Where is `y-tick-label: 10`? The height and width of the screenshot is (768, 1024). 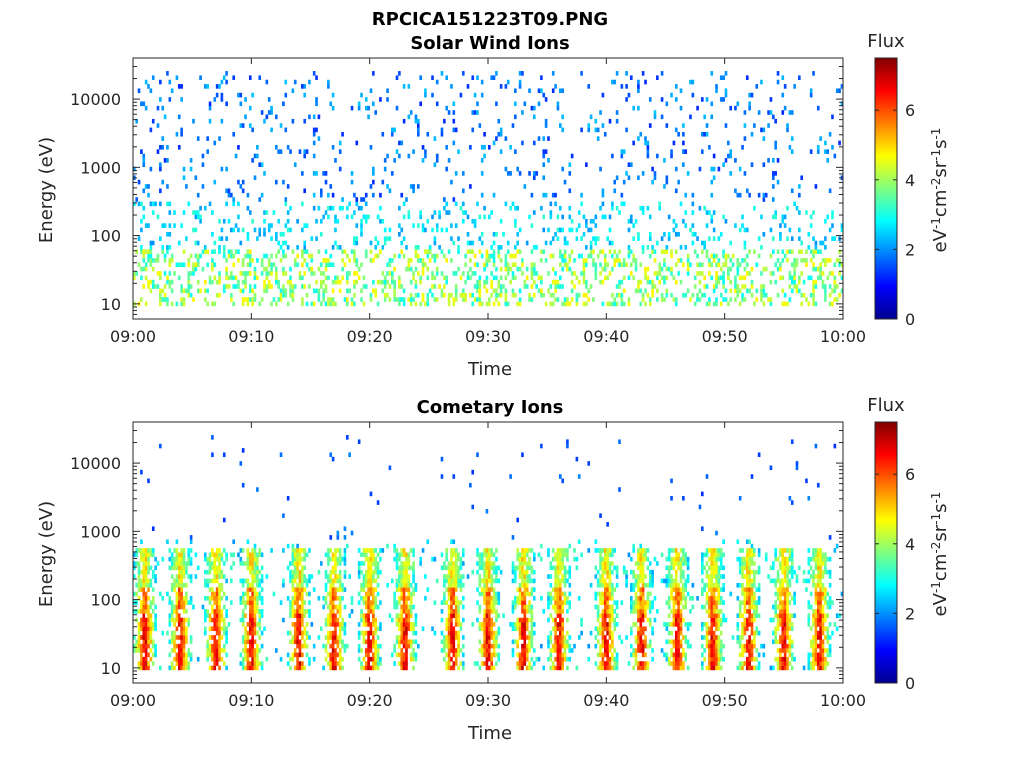 y-tick-label: 10 is located at coordinates (111, 304).